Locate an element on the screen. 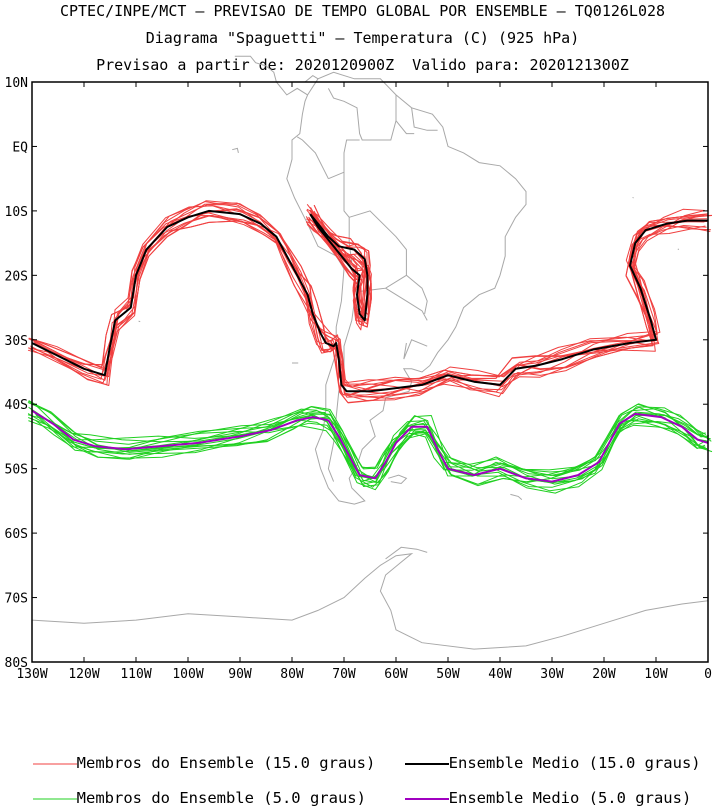  y-tick-label: 80S is located at coordinates (16, 663).